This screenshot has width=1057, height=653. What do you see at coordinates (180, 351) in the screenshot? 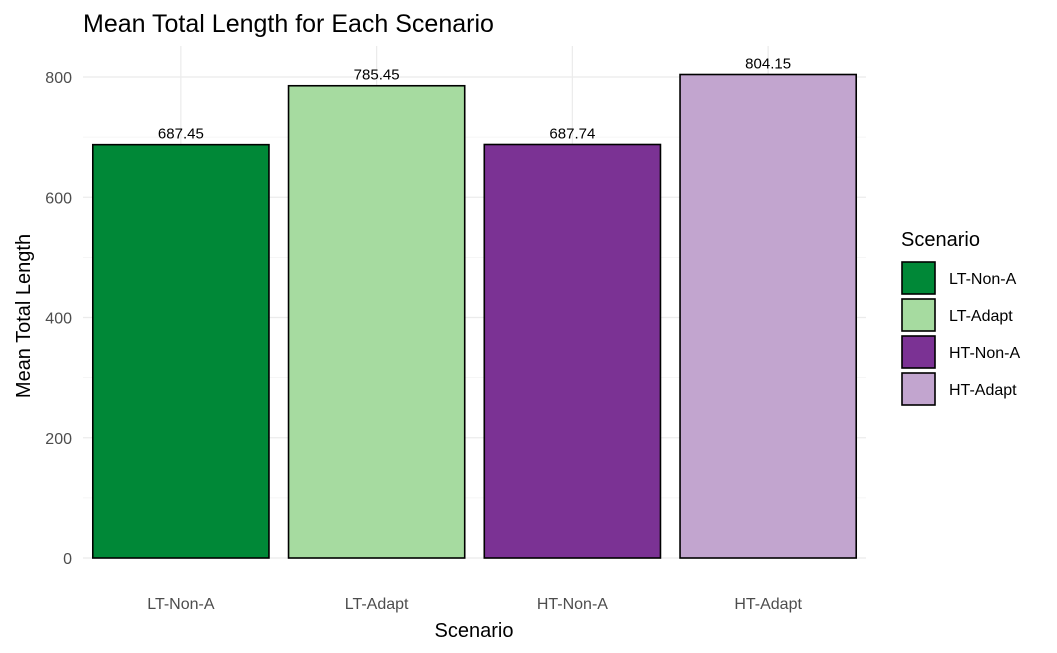
I see `bar-lt-non-a` at bounding box center [180, 351].